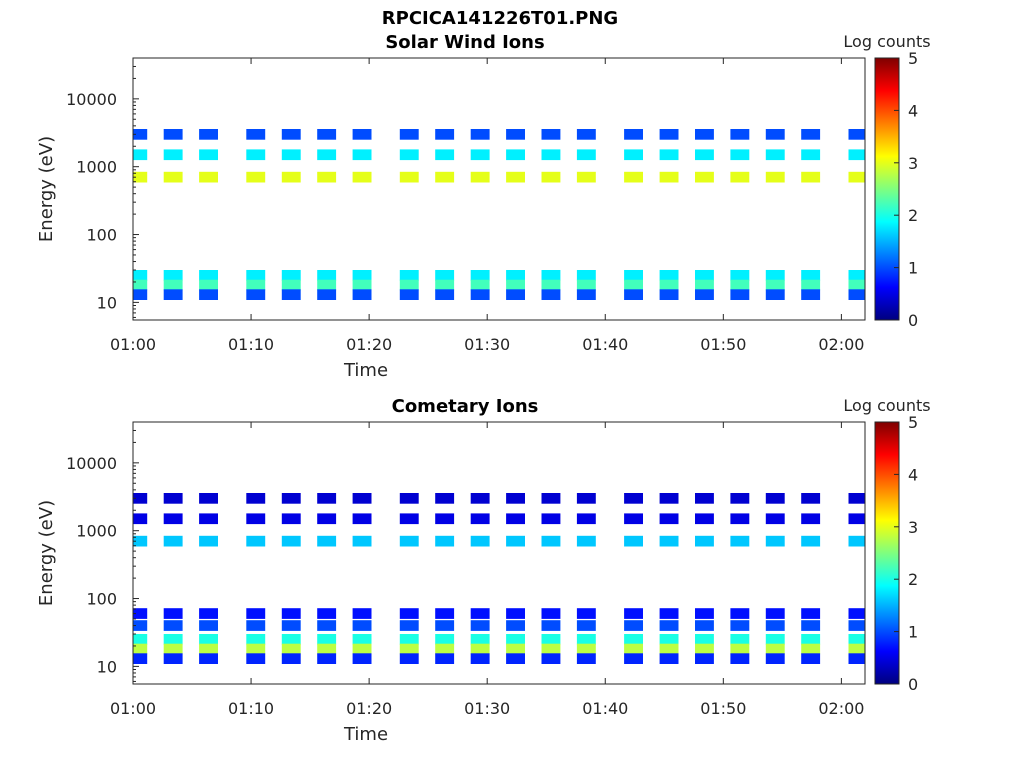 This screenshot has height=768, width=1024. What do you see at coordinates (913, 422) in the screenshot?
I see `colorbar-tick-label: 5` at bounding box center [913, 422].